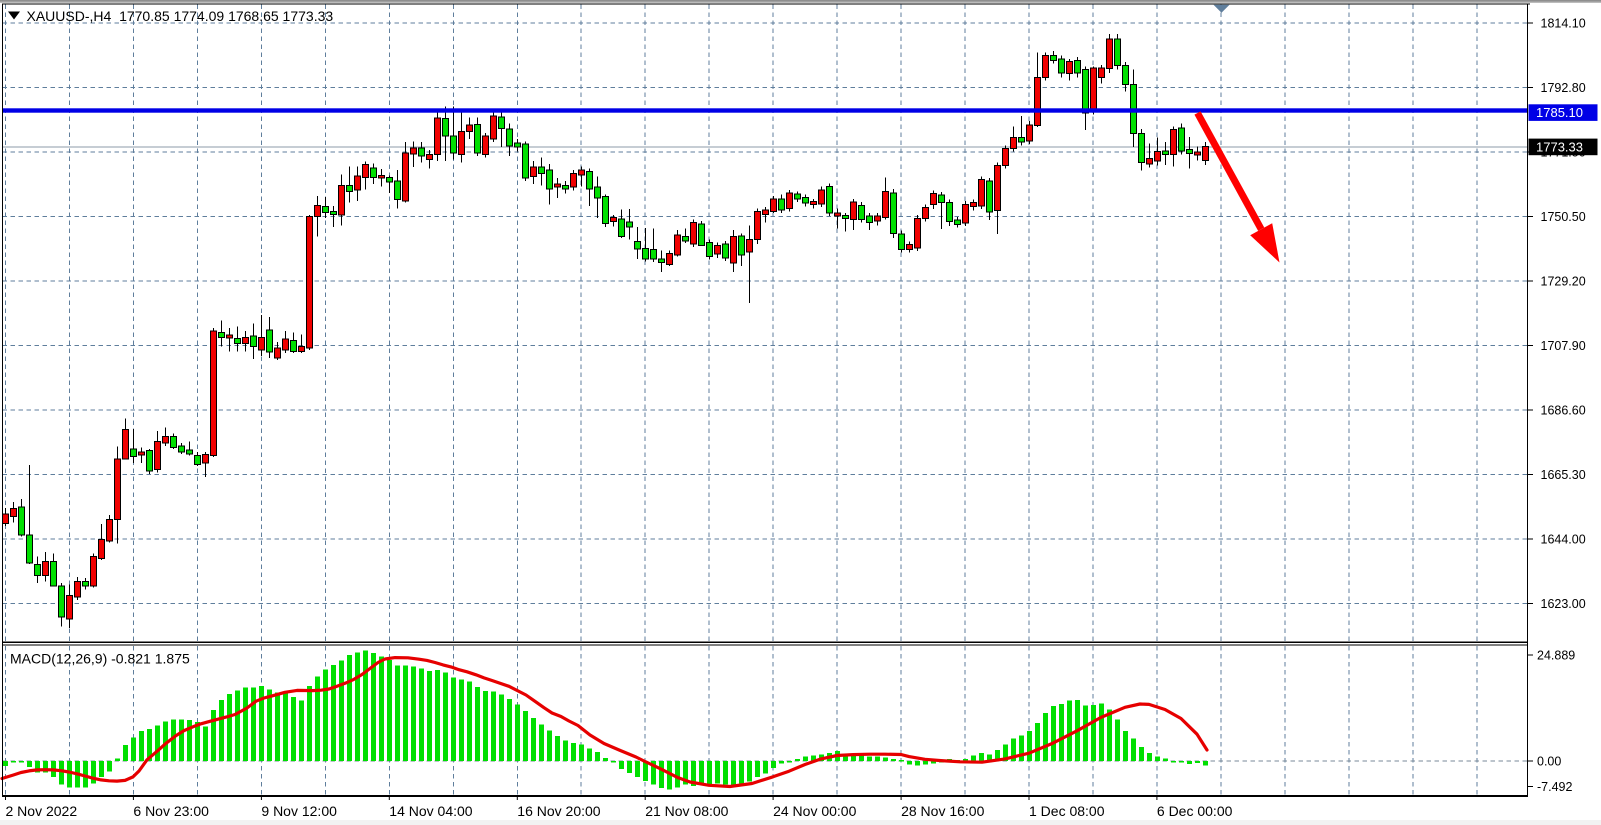 This screenshot has width=1601, height=825. I want to click on svg-text: 6 Nov 23:00, so click(171, 811).